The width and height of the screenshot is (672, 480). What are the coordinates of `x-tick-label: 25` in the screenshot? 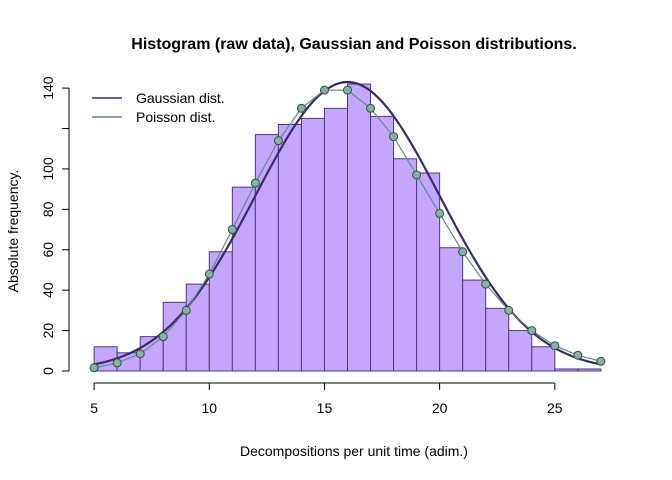 It's located at (555, 408).